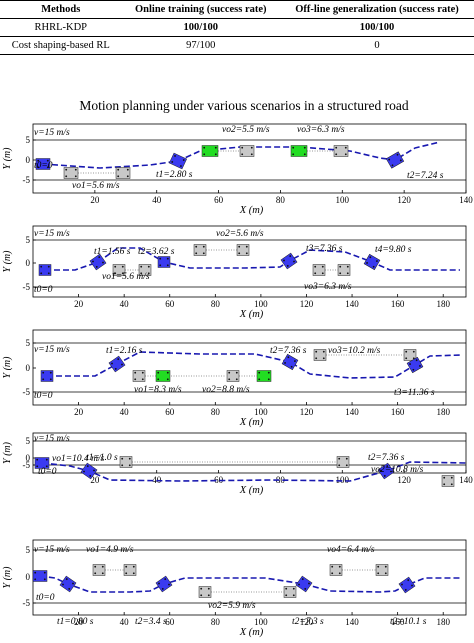 This screenshot has height=643, width=474. I want to click on x-tick-label: 140, so click(352, 412).